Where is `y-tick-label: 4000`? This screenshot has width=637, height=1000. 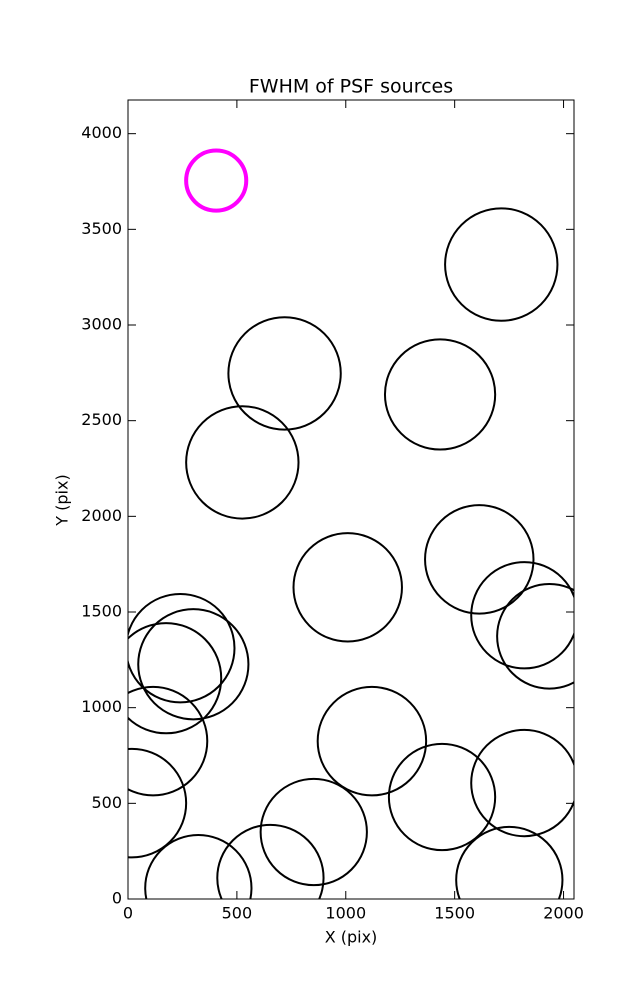
y-tick-label: 4000 is located at coordinates (101, 132).